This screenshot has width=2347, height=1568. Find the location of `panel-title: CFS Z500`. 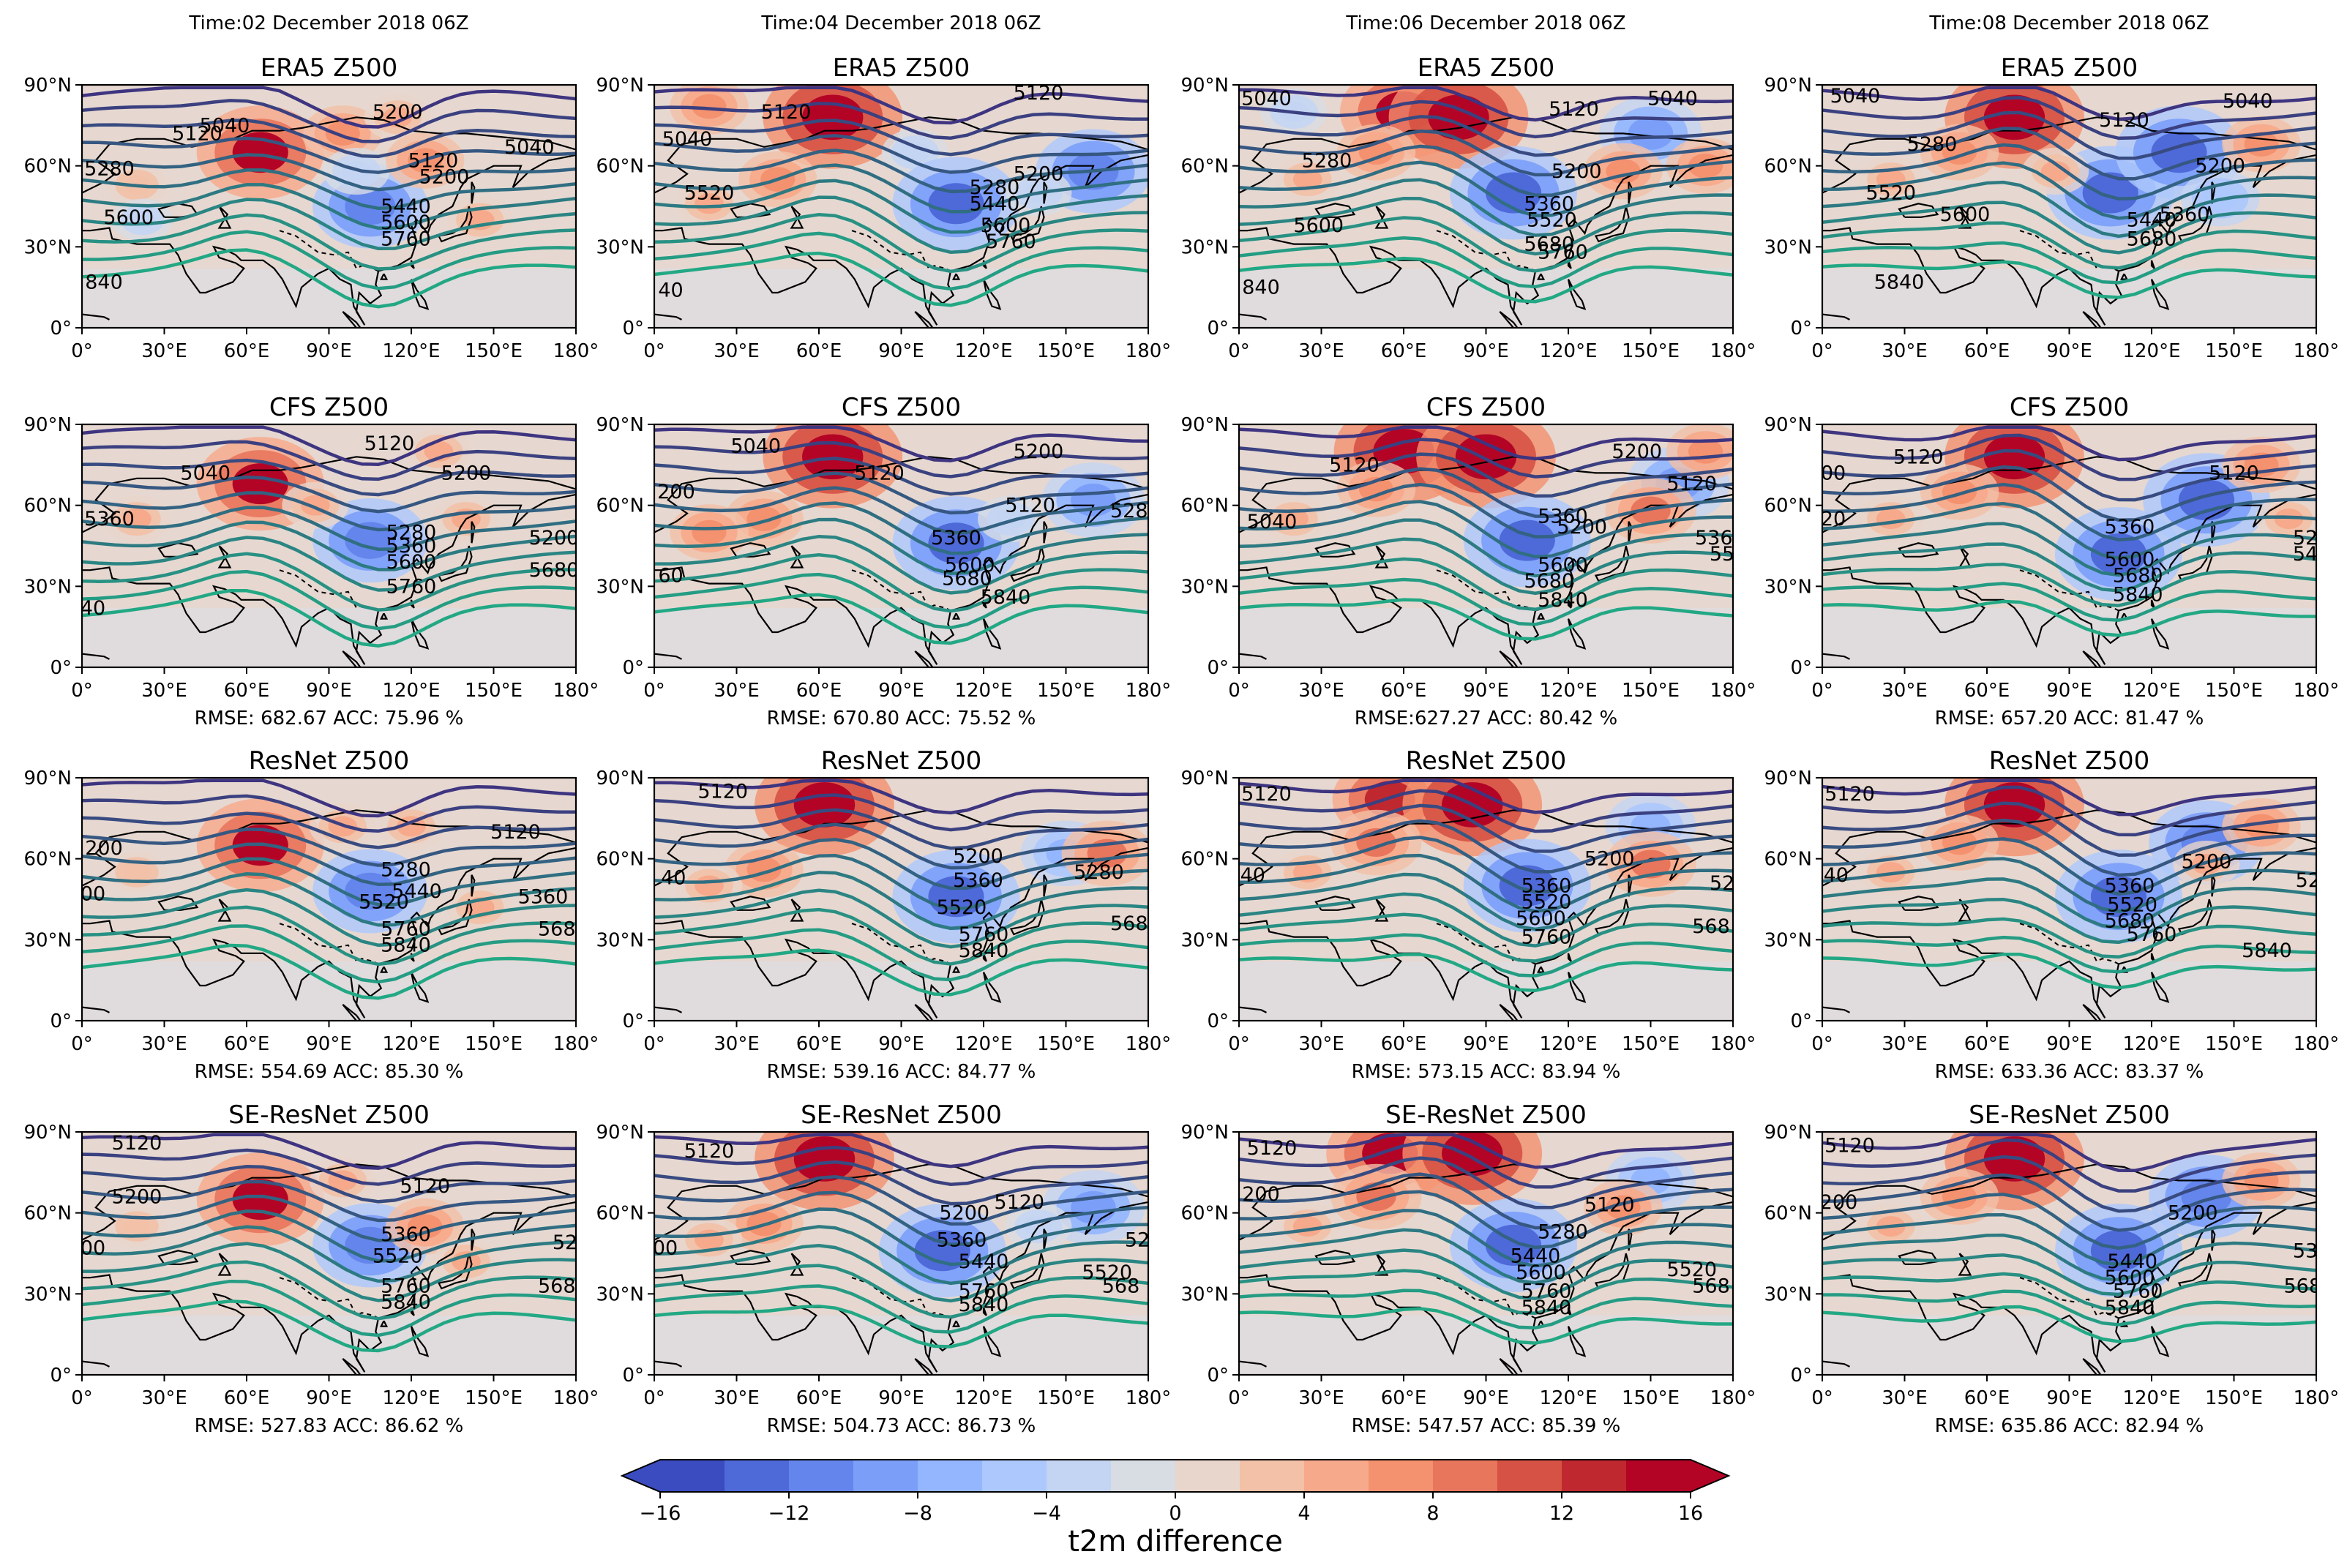

panel-title: CFS Z500 is located at coordinates (329, 407).